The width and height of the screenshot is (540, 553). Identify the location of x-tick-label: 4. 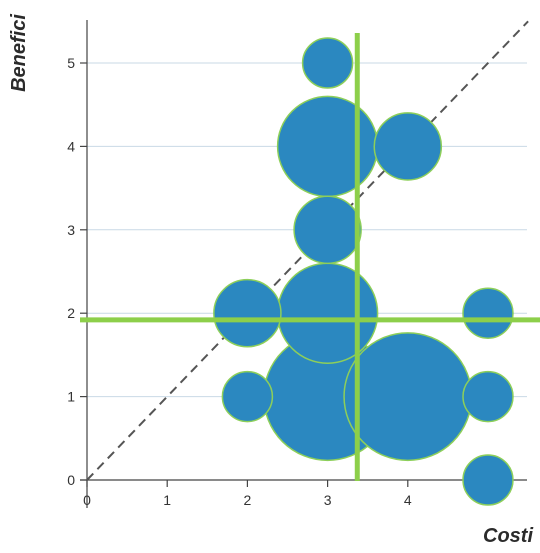
(408, 500).